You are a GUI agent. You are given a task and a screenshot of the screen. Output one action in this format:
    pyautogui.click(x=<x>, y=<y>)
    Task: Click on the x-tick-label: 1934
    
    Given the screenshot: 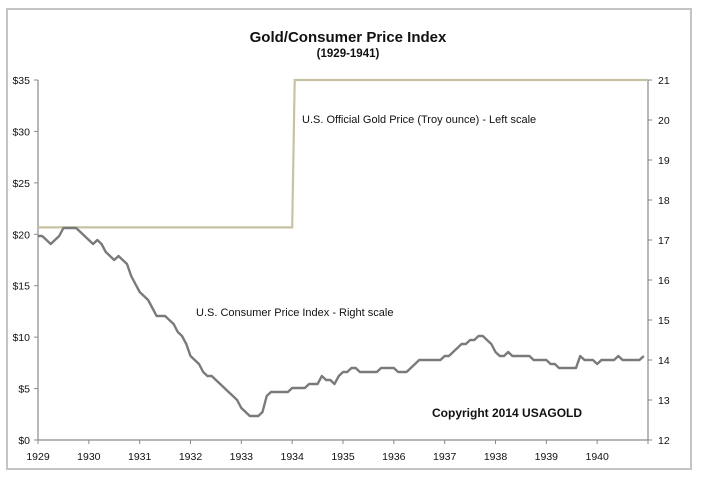 What is the action you would take?
    pyautogui.click(x=292, y=457)
    